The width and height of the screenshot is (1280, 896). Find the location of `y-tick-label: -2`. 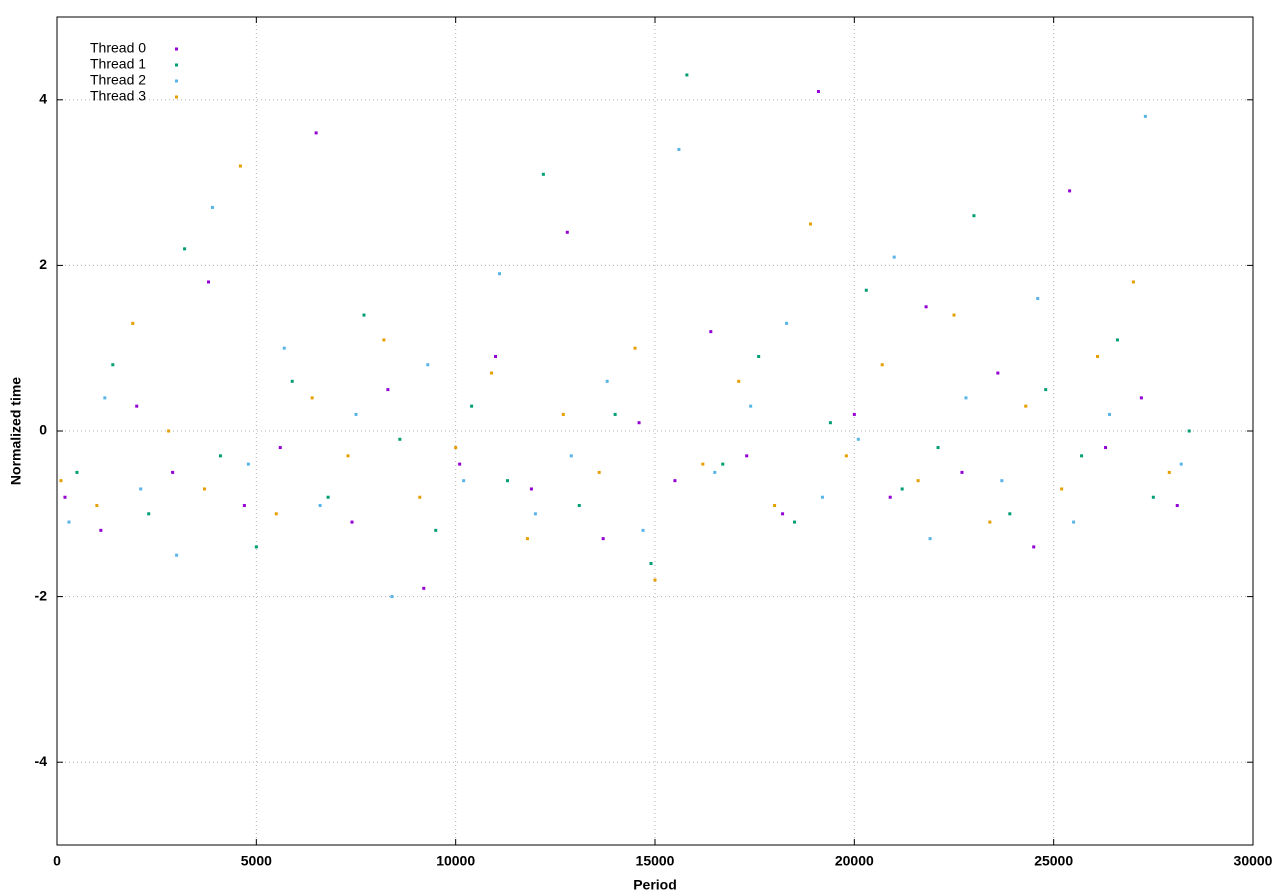

y-tick-label: -2 is located at coordinates (41, 595).